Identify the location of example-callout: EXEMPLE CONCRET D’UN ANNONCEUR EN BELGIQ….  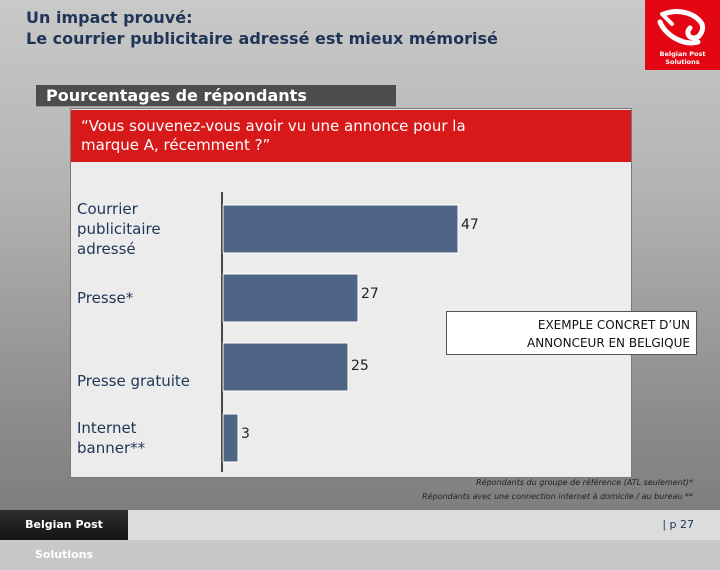
(571, 333).